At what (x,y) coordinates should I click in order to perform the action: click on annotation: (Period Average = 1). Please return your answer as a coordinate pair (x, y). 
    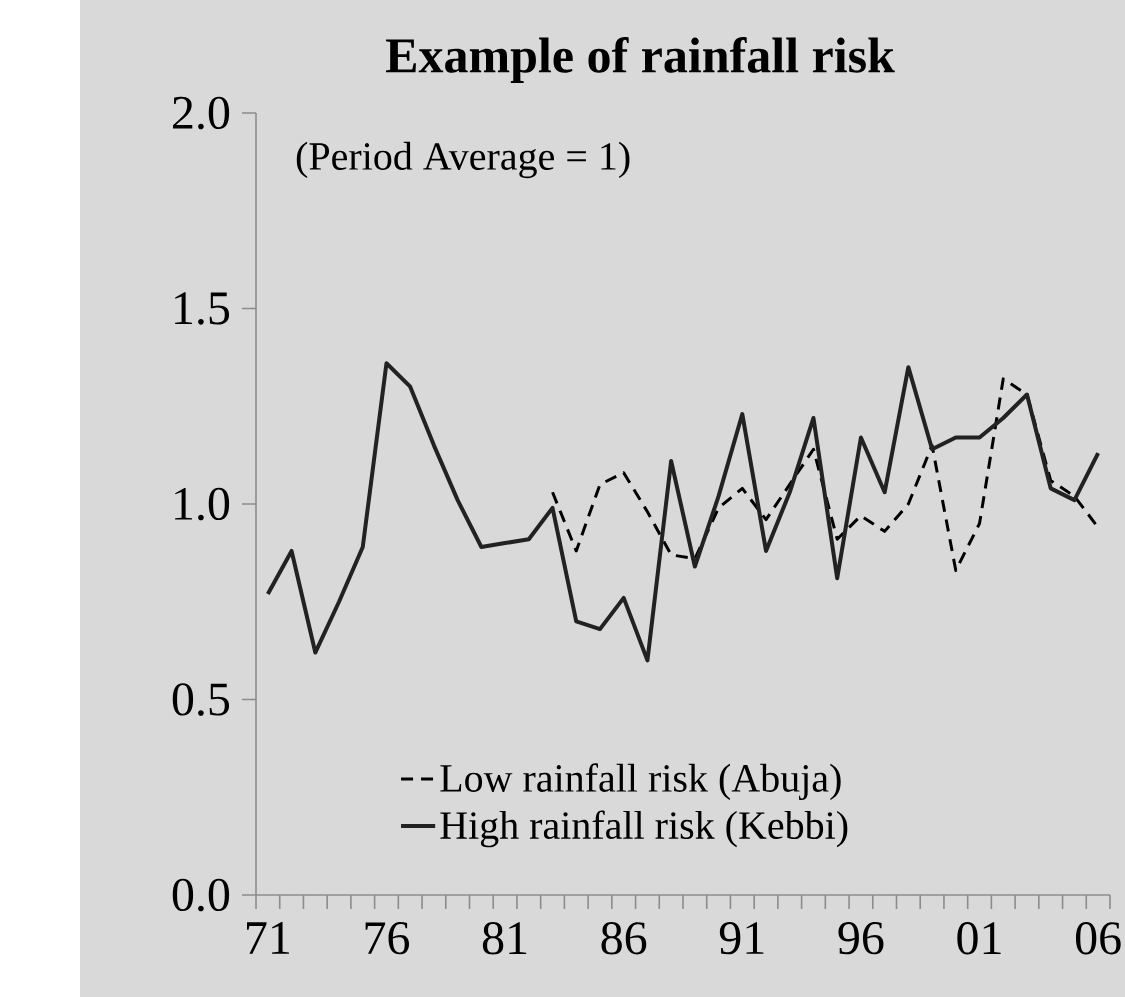
    Looking at the image, I should click on (463, 160).